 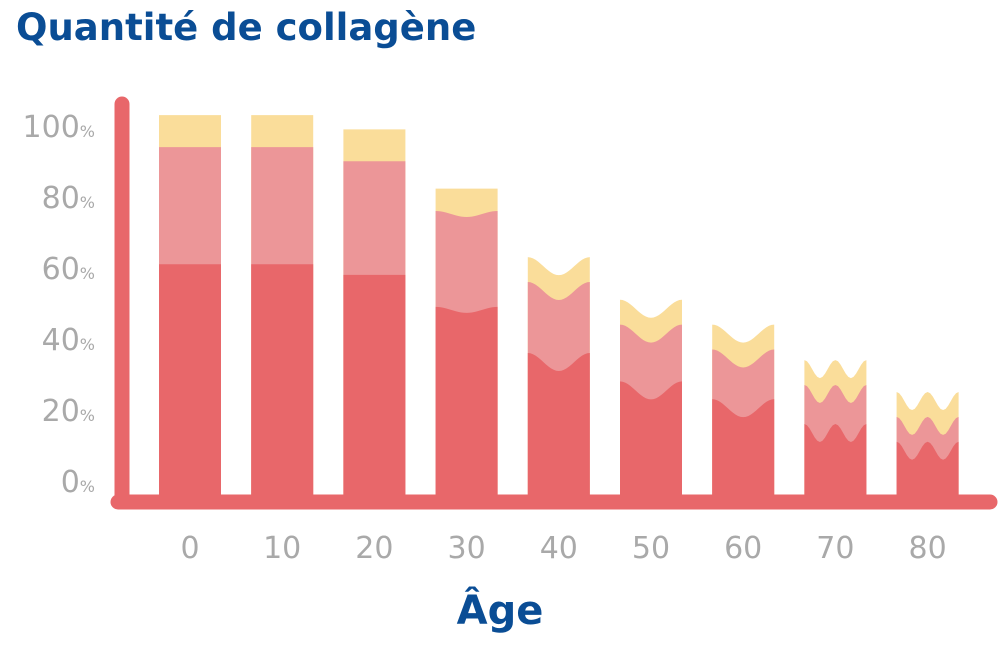 I want to click on x-tick-label: 50, so click(x=651, y=548).